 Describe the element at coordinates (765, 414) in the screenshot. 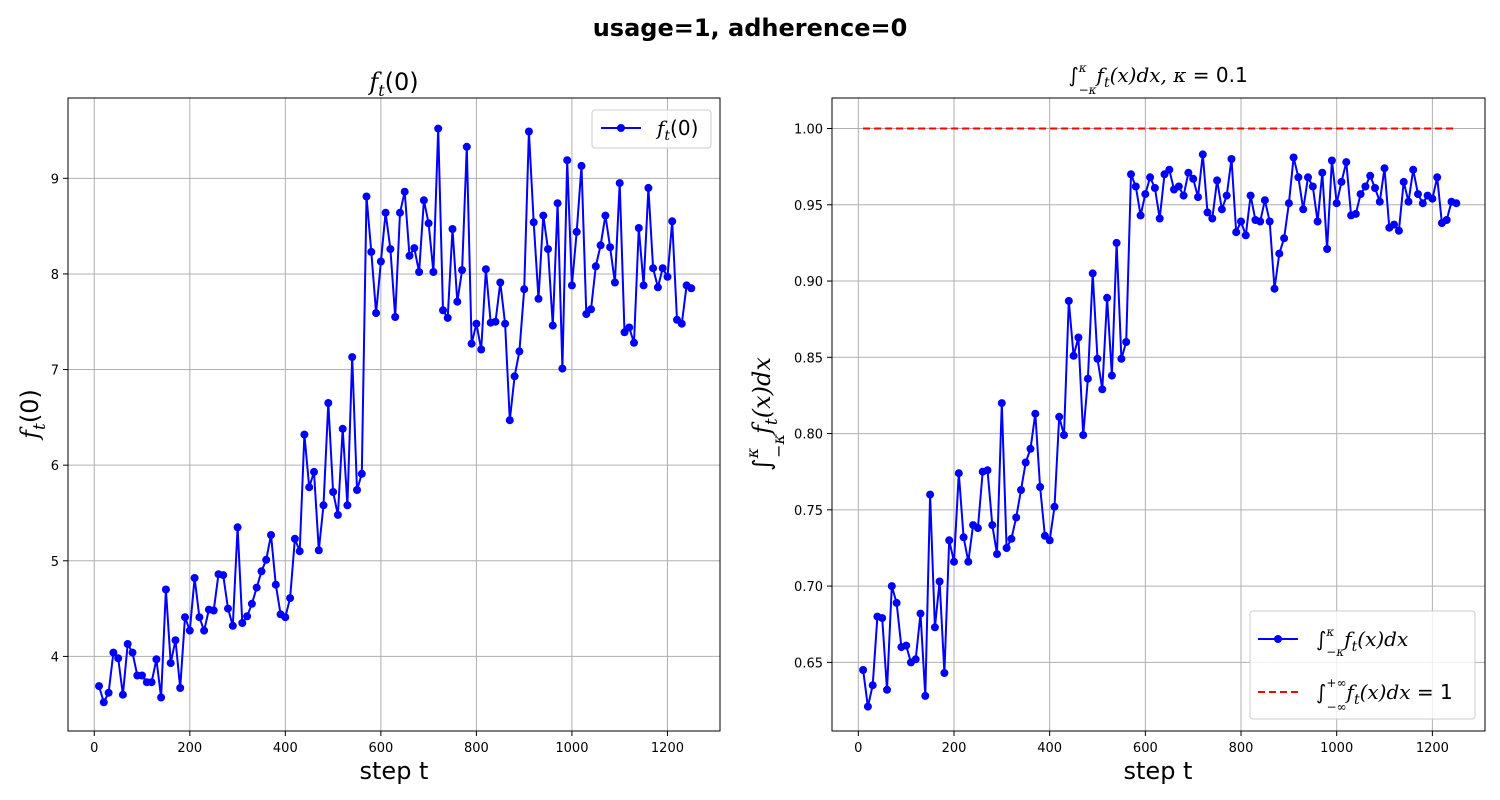

I see `right-y-axis-label: ∫κ −κft(x)dx` at that location.